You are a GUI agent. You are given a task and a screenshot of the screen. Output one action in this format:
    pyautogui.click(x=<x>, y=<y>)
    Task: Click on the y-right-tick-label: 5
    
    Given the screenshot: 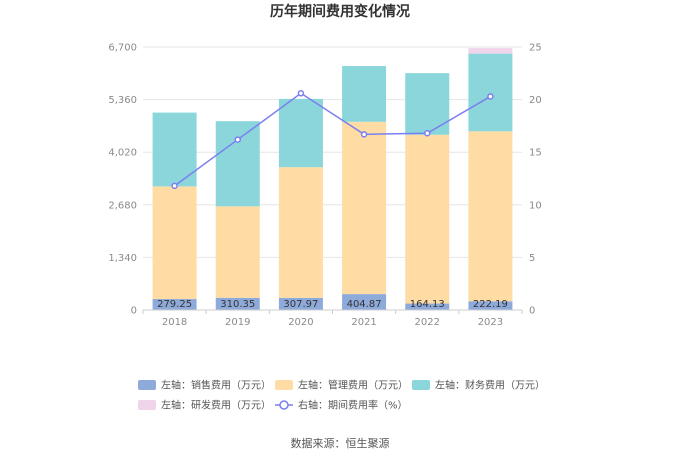 What is the action you would take?
    pyautogui.click(x=532, y=258)
    